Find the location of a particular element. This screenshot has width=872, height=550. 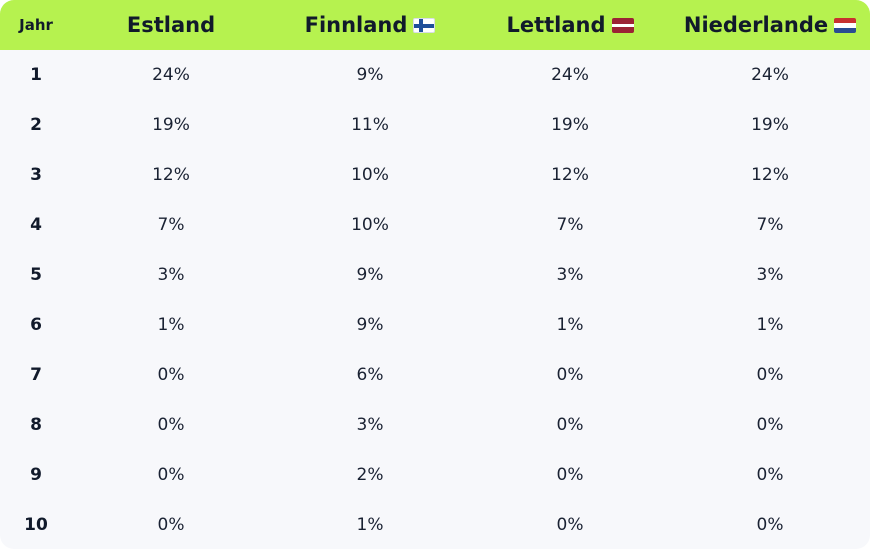

latvia-flag-icon is located at coordinates (622, 25).